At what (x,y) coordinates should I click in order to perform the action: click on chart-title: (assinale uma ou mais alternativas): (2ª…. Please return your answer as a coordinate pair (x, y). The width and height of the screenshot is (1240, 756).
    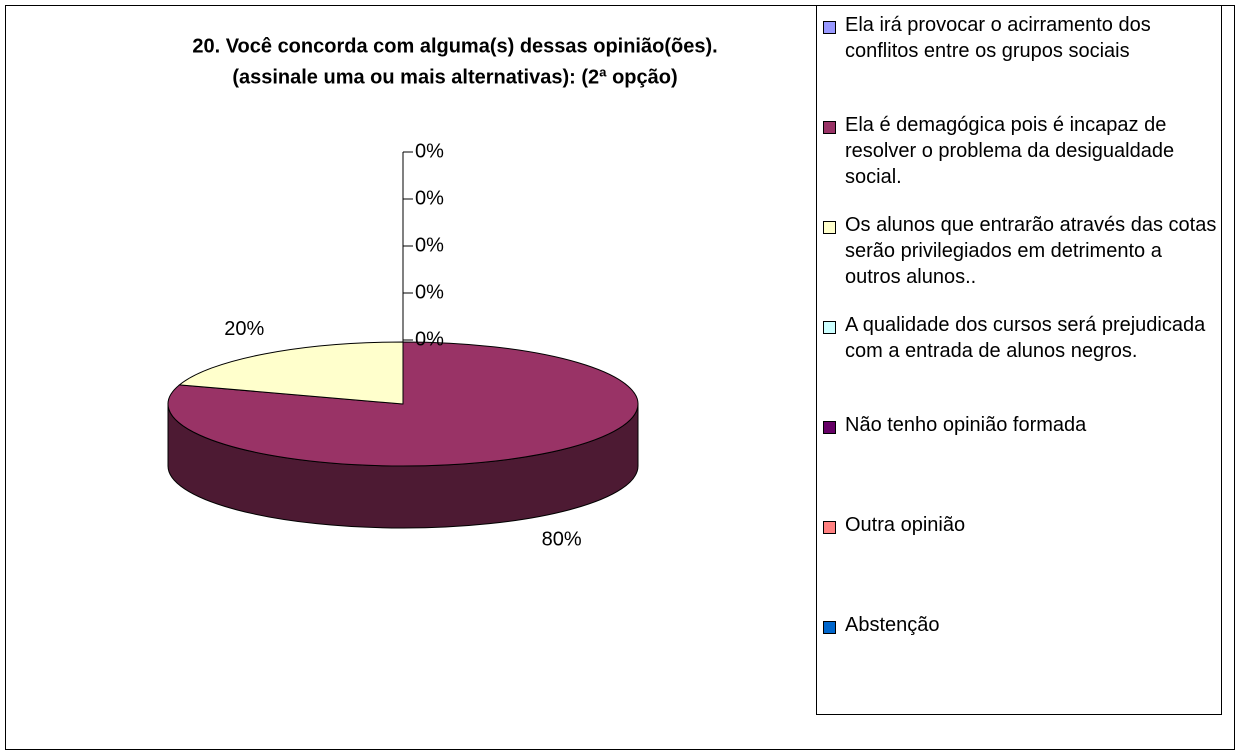
    Looking at the image, I should click on (454, 77).